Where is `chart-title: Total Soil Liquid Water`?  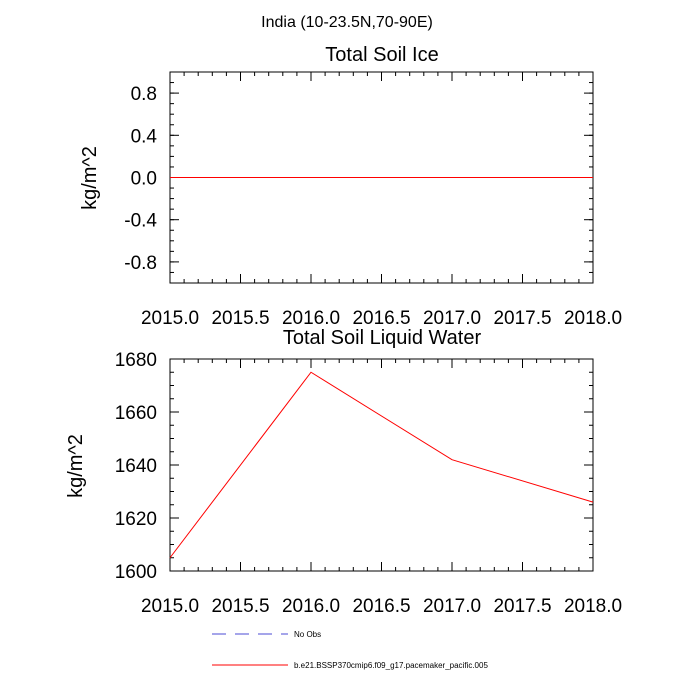 chart-title: Total Soil Liquid Water is located at coordinates (382, 338).